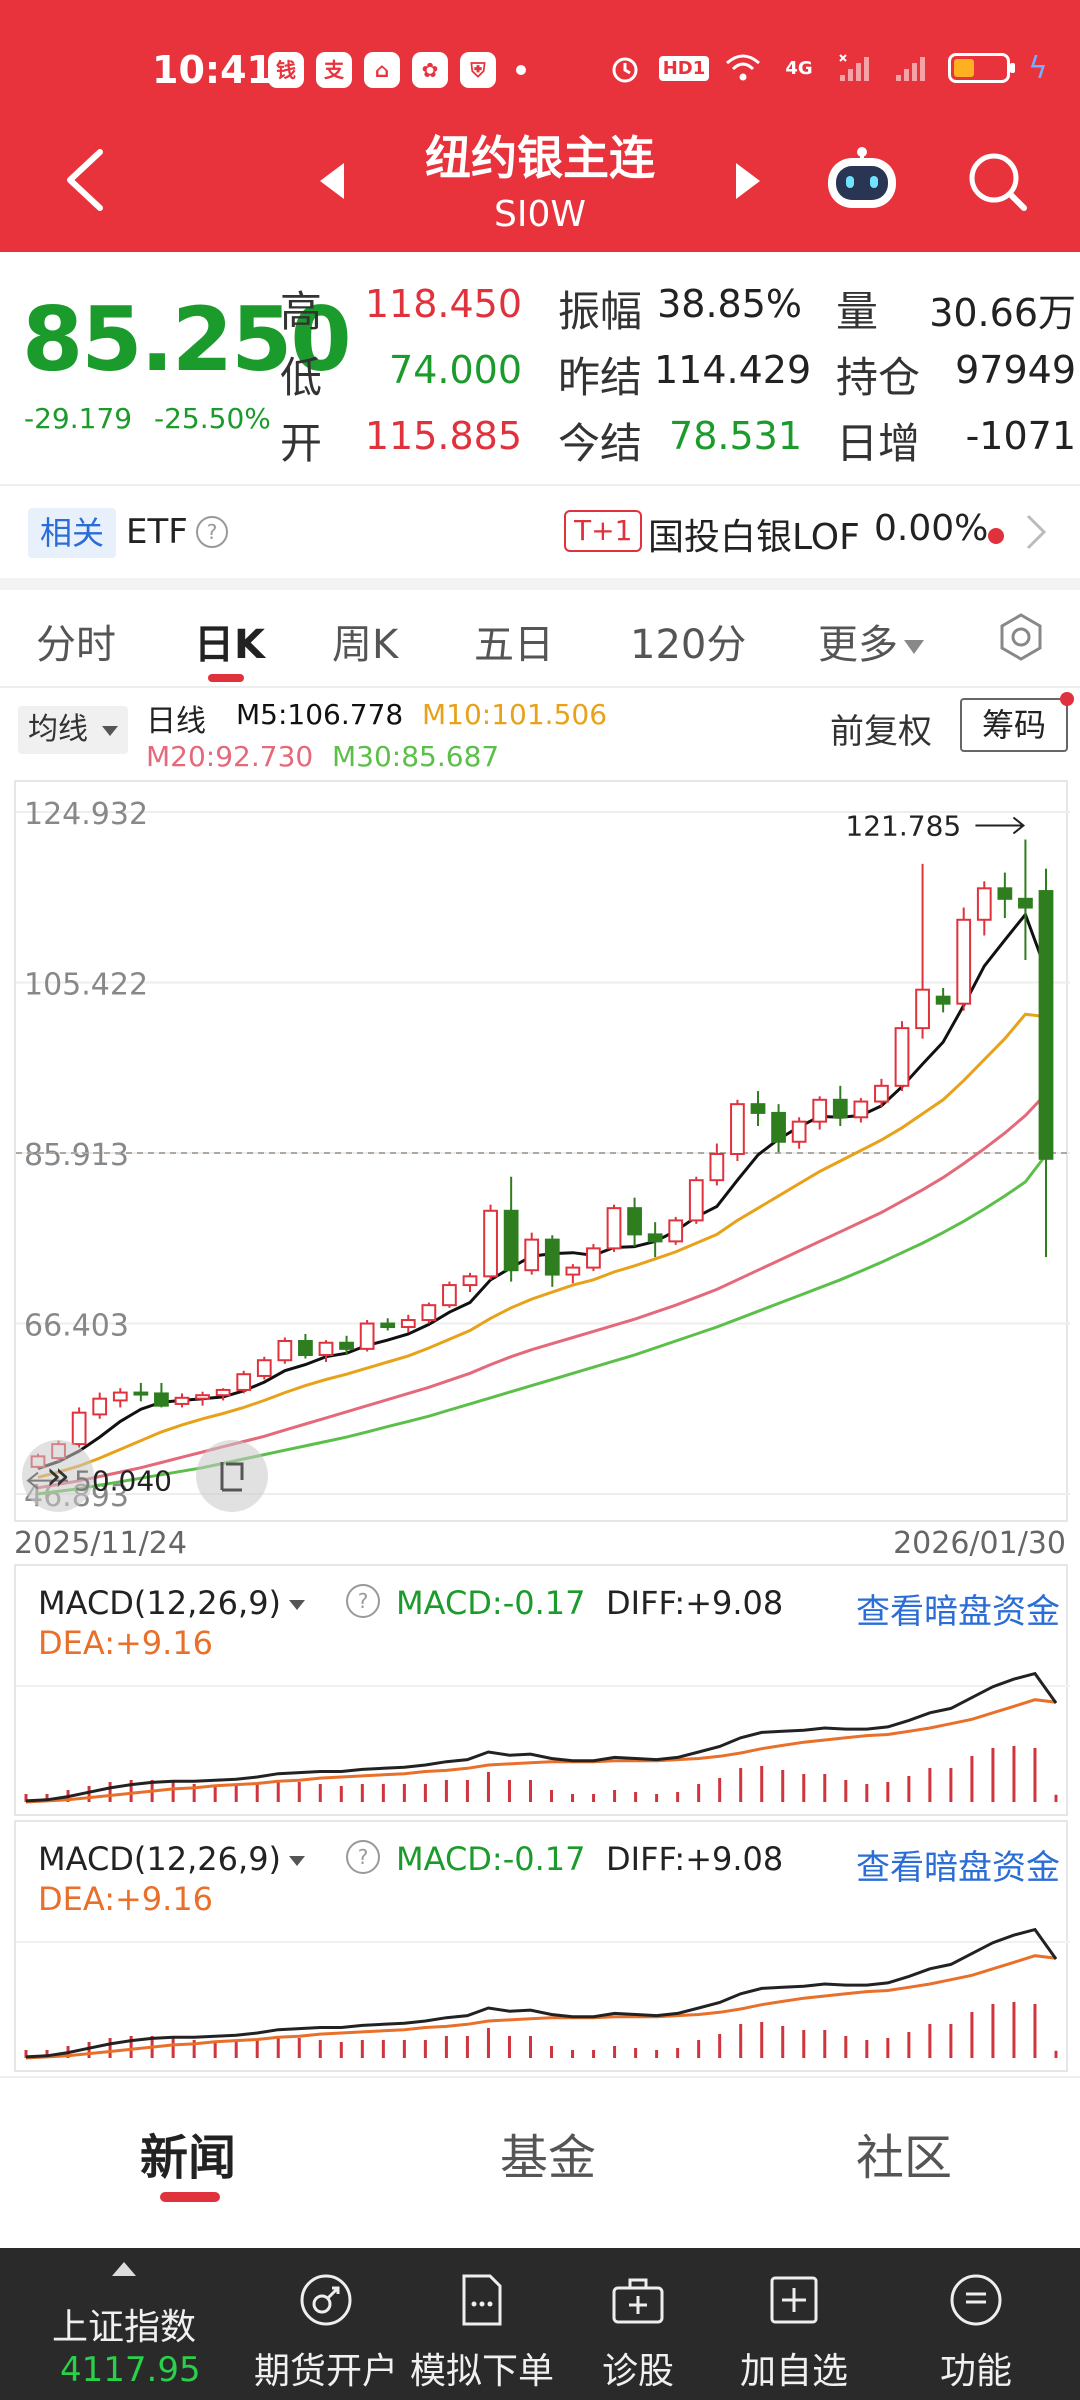 The height and width of the screenshot is (2400, 1080). What do you see at coordinates (212, 70) in the screenshot?
I see `status-time: 10:41` at bounding box center [212, 70].